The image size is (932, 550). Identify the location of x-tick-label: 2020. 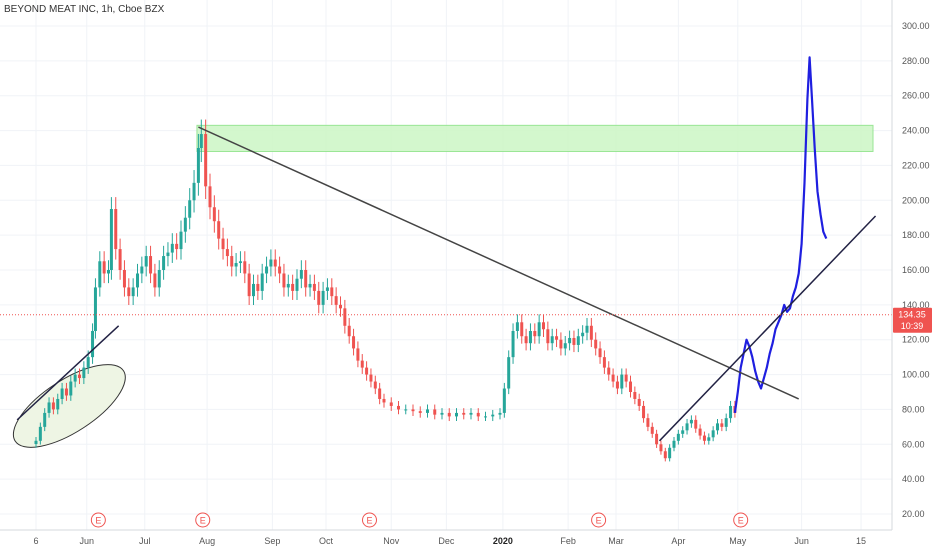
(503, 541).